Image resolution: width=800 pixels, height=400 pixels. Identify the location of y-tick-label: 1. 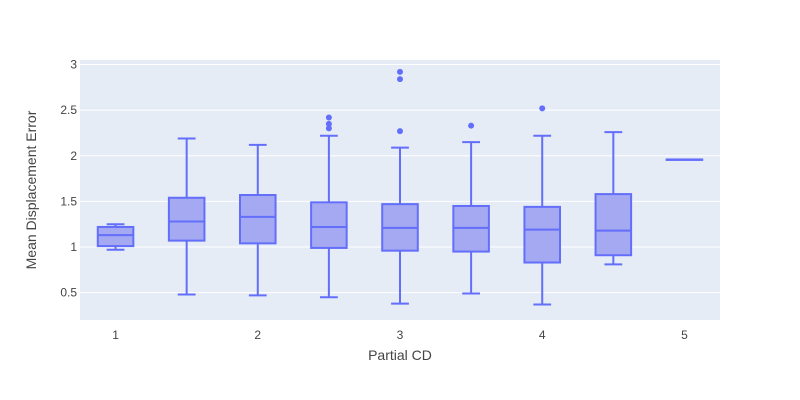
(73, 247).